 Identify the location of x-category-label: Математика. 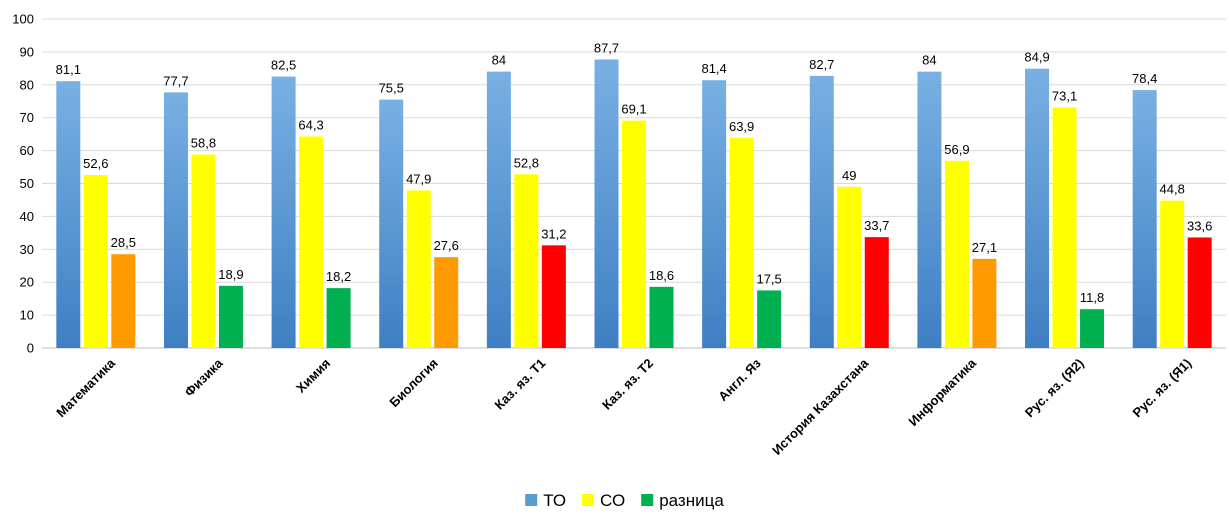
(85, 387).